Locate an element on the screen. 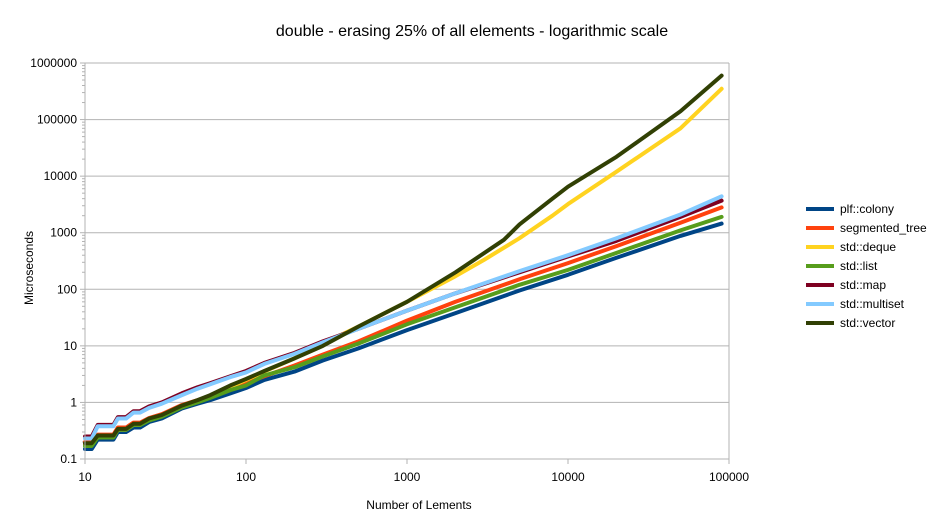 This screenshot has height=531, width=945. y-tick-label: 10000 is located at coordinates (61, 176).